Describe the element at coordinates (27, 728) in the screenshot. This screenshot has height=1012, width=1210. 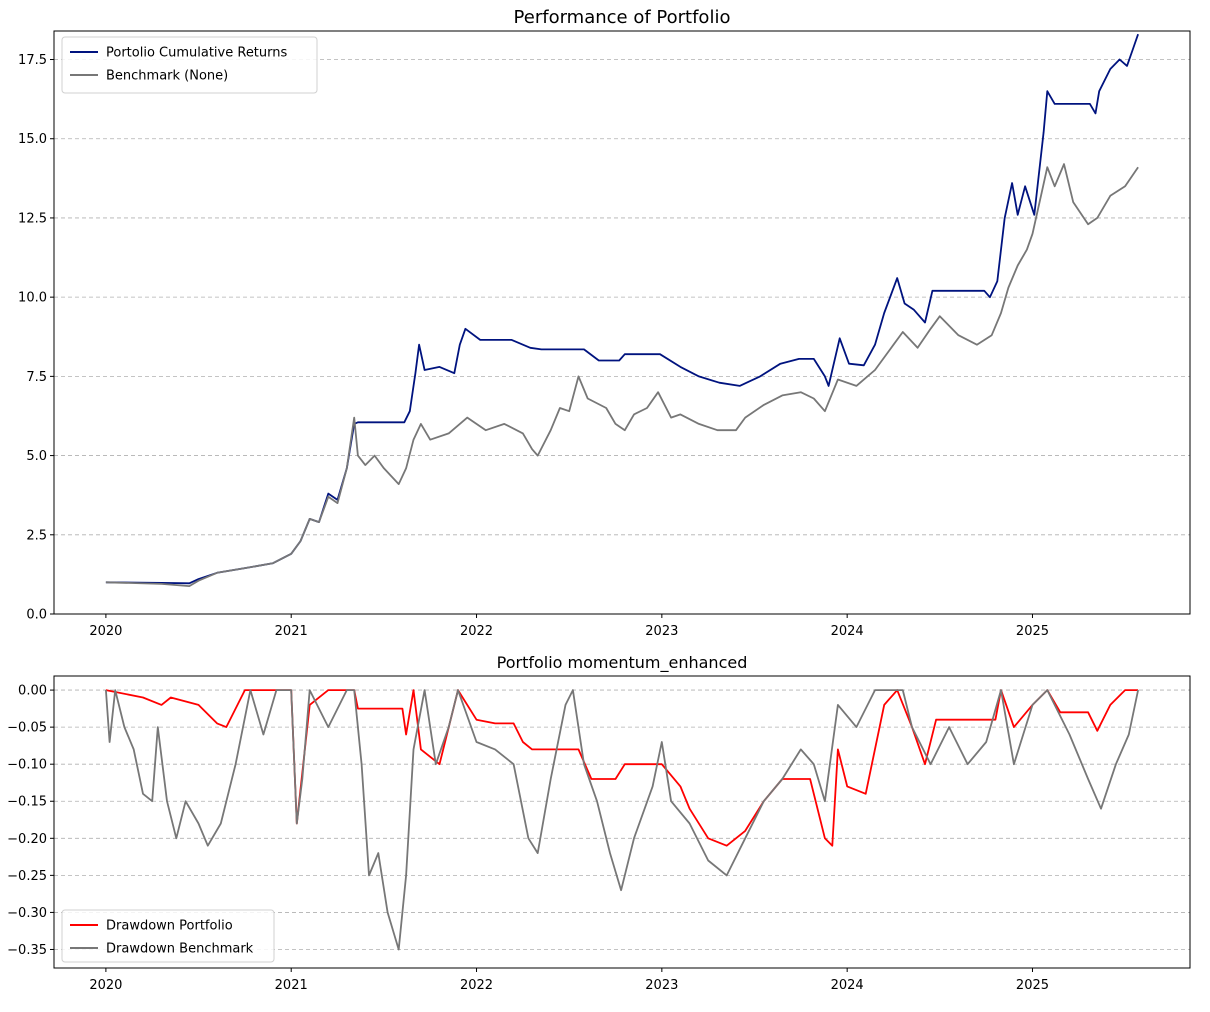
I see `y-tick-label: −0.05` at that location.